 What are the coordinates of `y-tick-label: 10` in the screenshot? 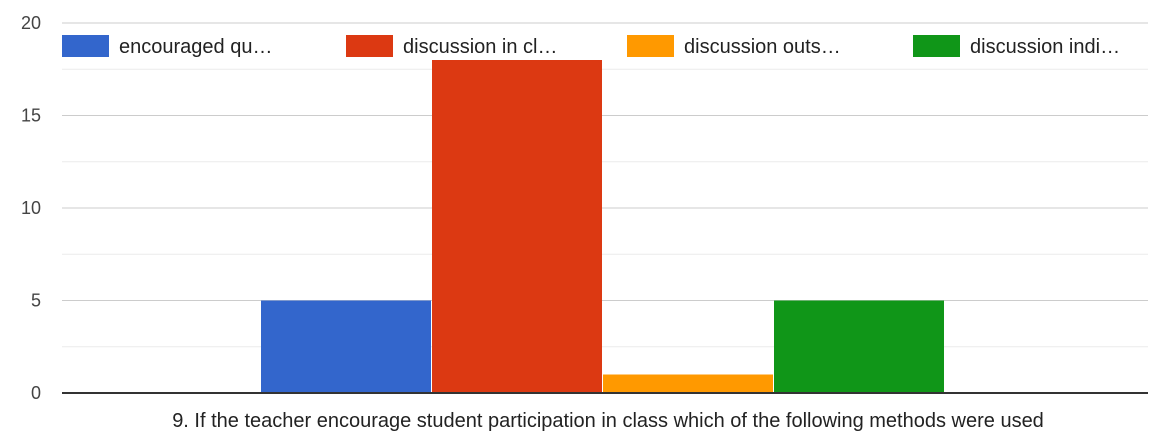 It's located at (31, 208).